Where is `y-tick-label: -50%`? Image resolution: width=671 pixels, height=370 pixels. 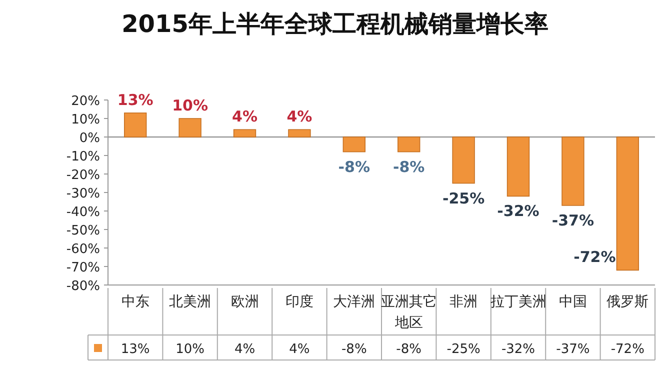 y-tick-label: -50% is located at coordinates (83, 231).